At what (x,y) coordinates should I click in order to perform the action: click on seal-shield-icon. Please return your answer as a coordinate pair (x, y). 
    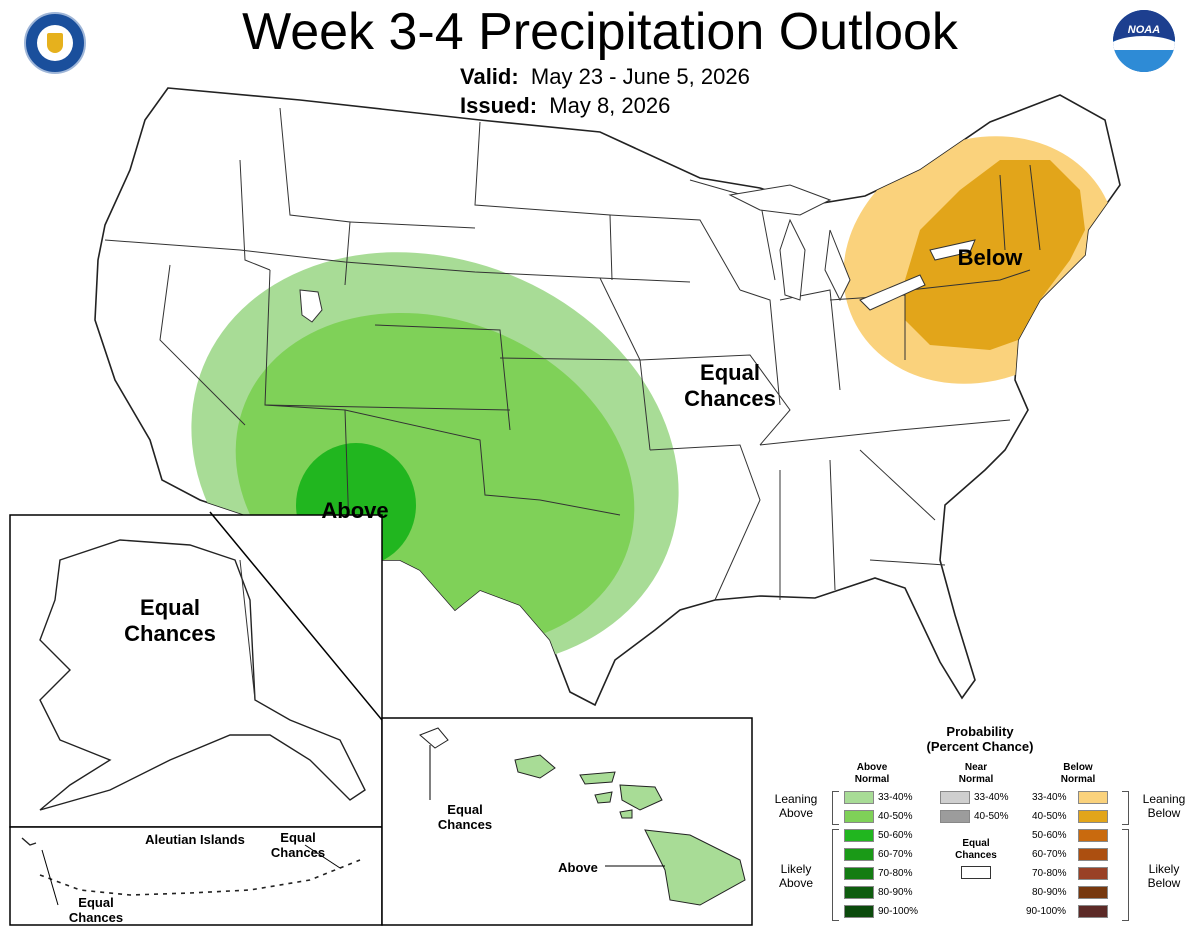
    Looking at the image, I should click on (55, 43).